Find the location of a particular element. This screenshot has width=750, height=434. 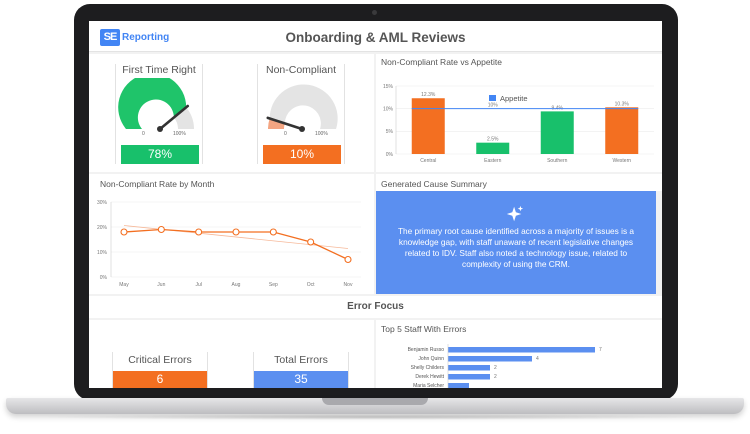

x-tick-label: Jun is located at coordinates (161, 285).